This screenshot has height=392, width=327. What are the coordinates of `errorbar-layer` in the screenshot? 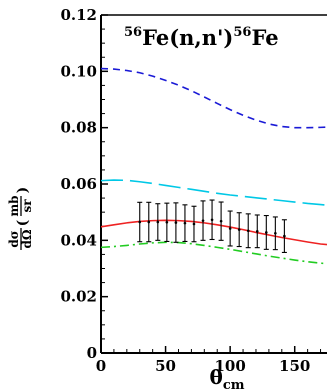 It's located at (212, 226).